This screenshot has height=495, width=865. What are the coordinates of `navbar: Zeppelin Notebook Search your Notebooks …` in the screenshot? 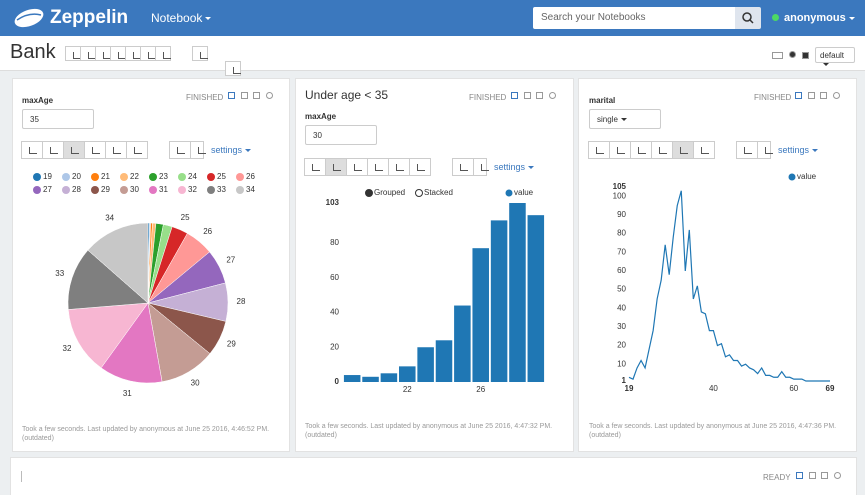 It's located at (432, 18).